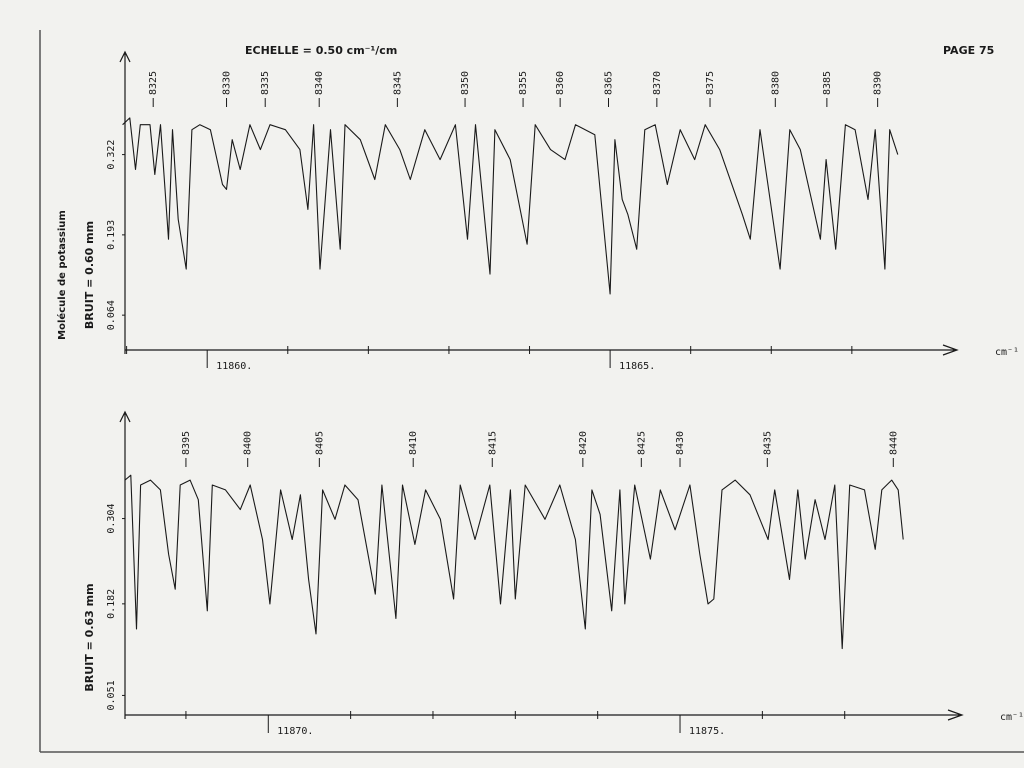 The image size is (1024, 768). What do you see at coordinates (775, 83) in the screenshot?
I see `line-label: 8380` at bounding box center [775, 83].